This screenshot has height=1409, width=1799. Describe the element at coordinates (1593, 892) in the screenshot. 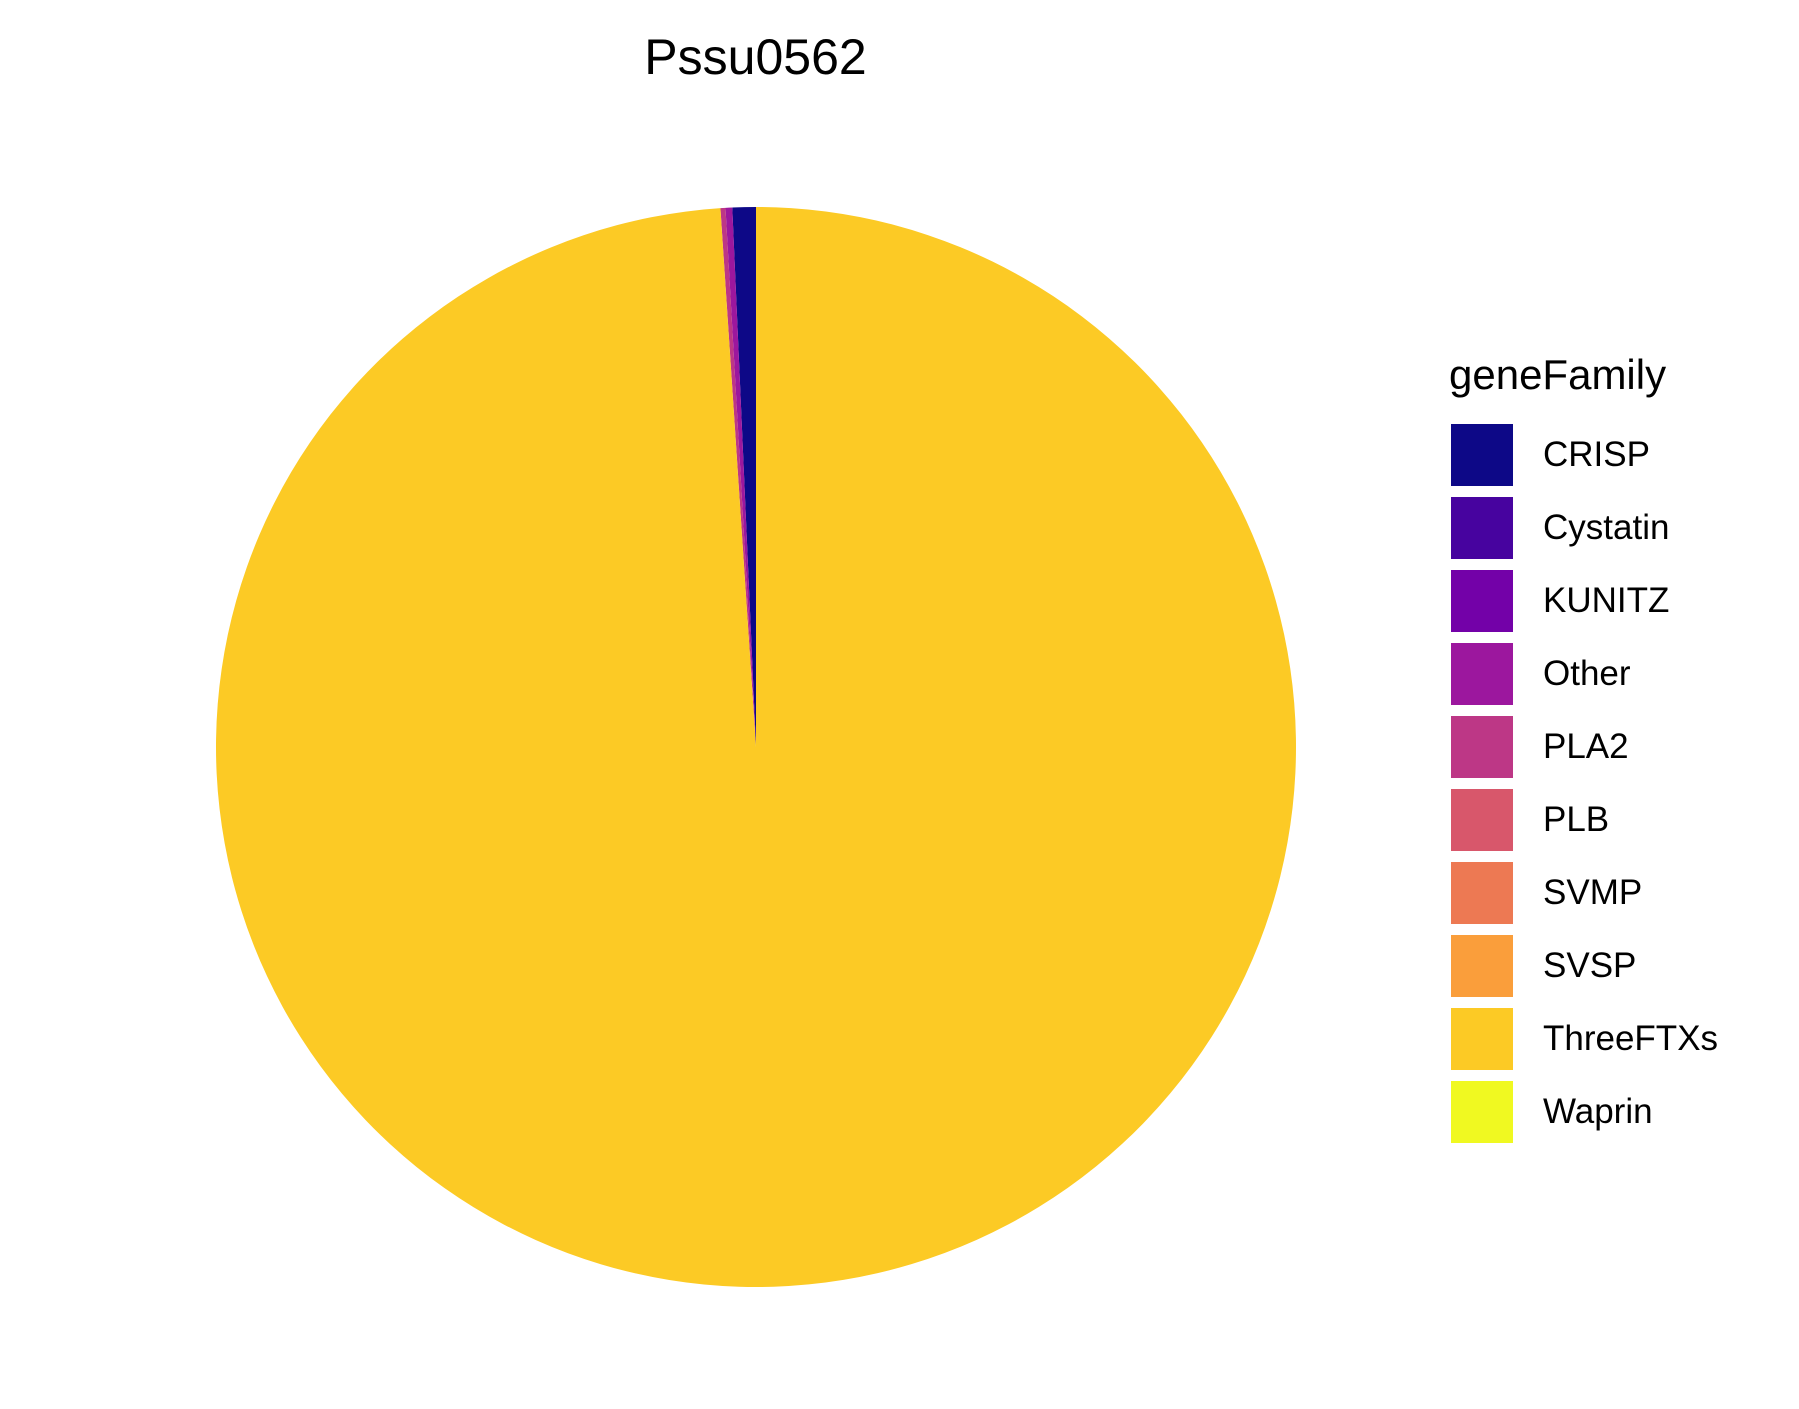

I see `legend-label: SVMP` at that location.